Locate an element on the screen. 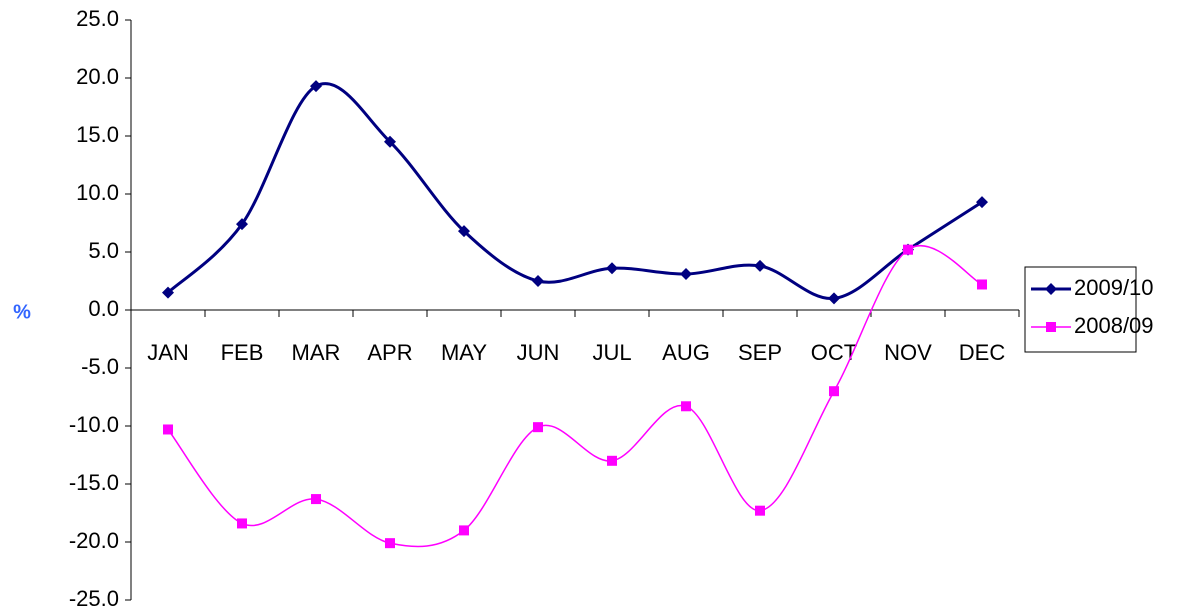 Image resolution: width=1198 pixels, height=616 pixels. x-tick-label: MAY is located at coordinates (464, 352).